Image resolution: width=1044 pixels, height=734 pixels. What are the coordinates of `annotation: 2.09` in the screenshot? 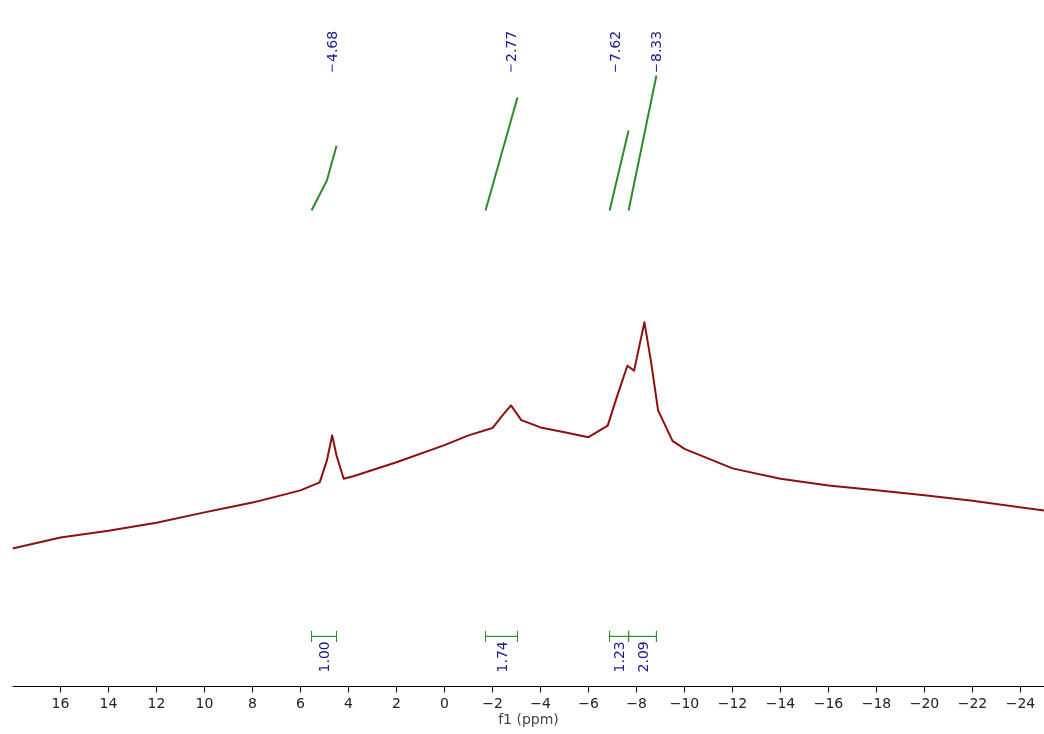 It's located at (642, 657).